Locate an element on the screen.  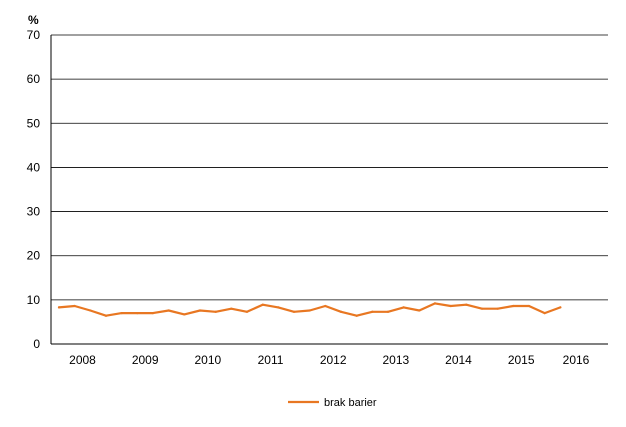
series-lines is located at coordinates (309, 309).